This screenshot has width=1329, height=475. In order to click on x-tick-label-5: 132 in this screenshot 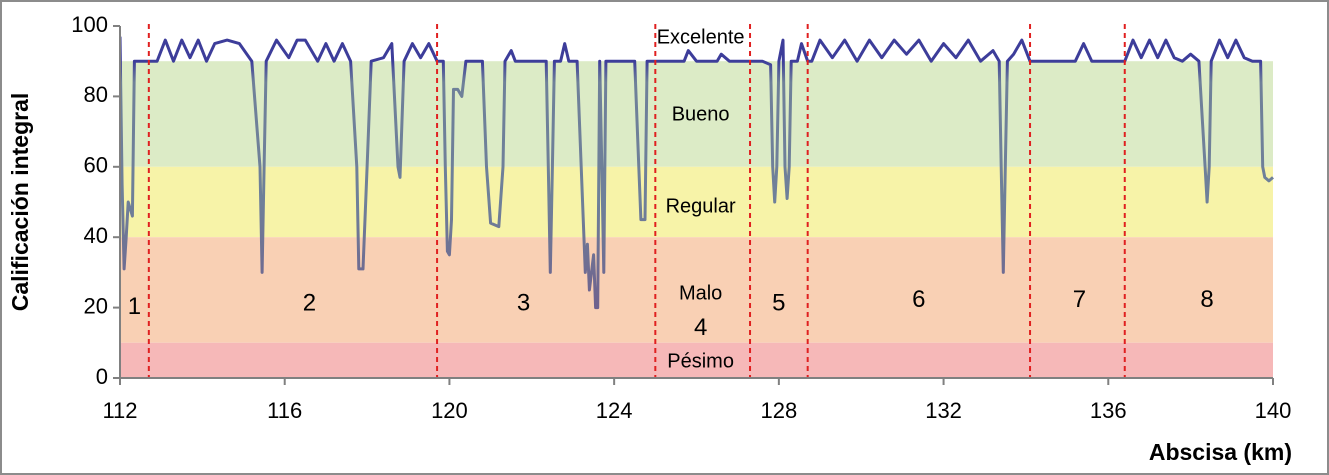, I will do `click(943, 410)`.